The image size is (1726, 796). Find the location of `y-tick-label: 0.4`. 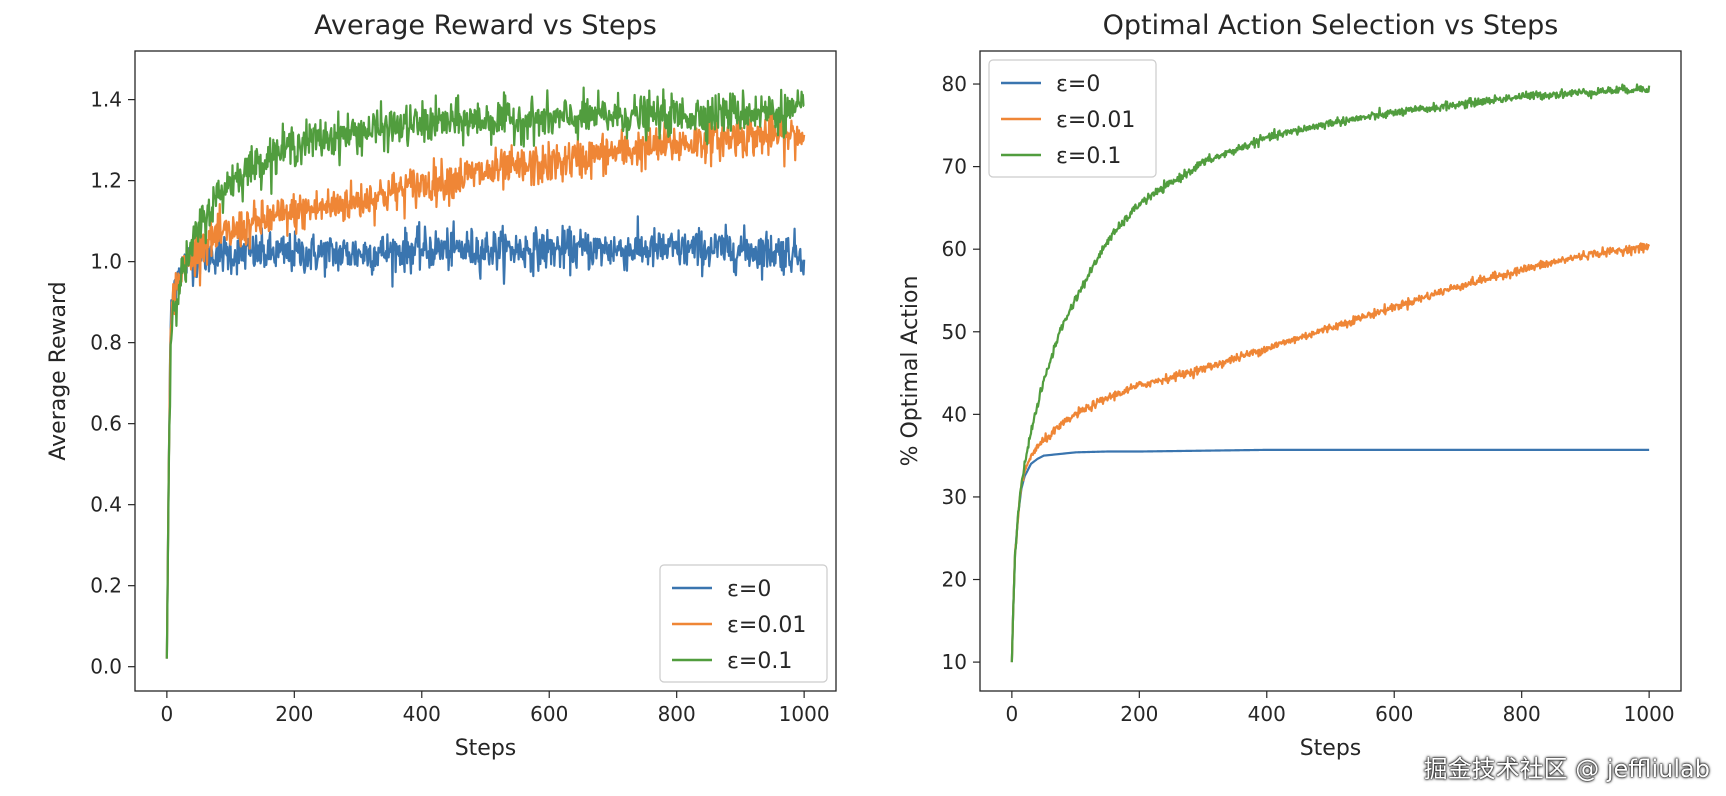

y-tick-label: 0.4 is located at coordinates (106, 505).